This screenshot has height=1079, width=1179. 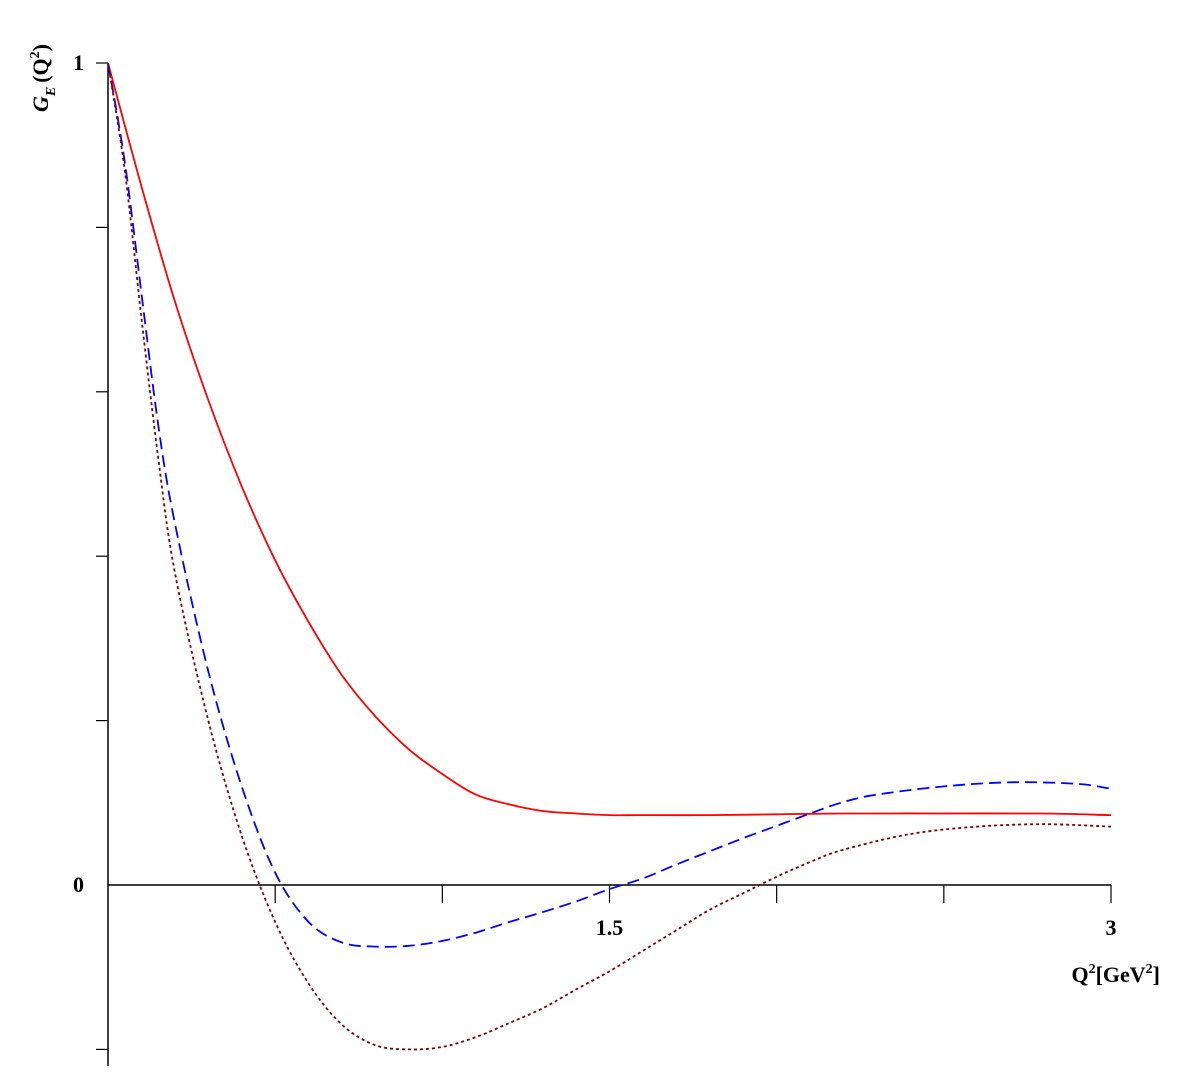 I want to click on x-tick-label: 3, so click(x=1111, y=927).